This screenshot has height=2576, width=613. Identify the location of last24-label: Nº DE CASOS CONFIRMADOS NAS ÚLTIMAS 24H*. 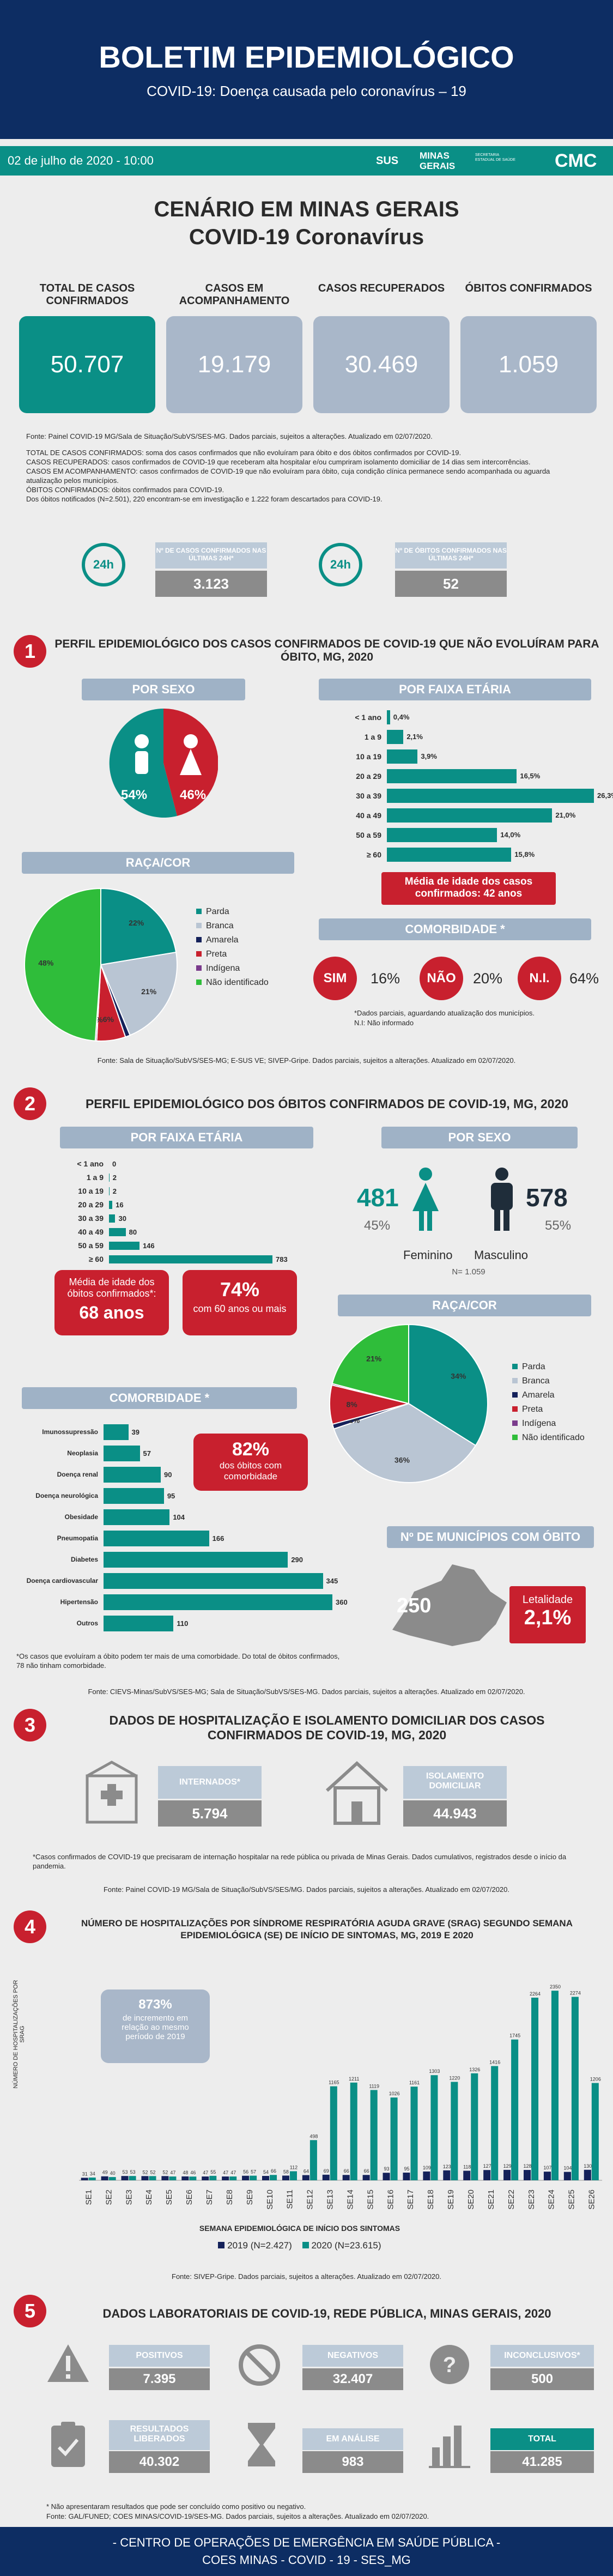
(211, 555).